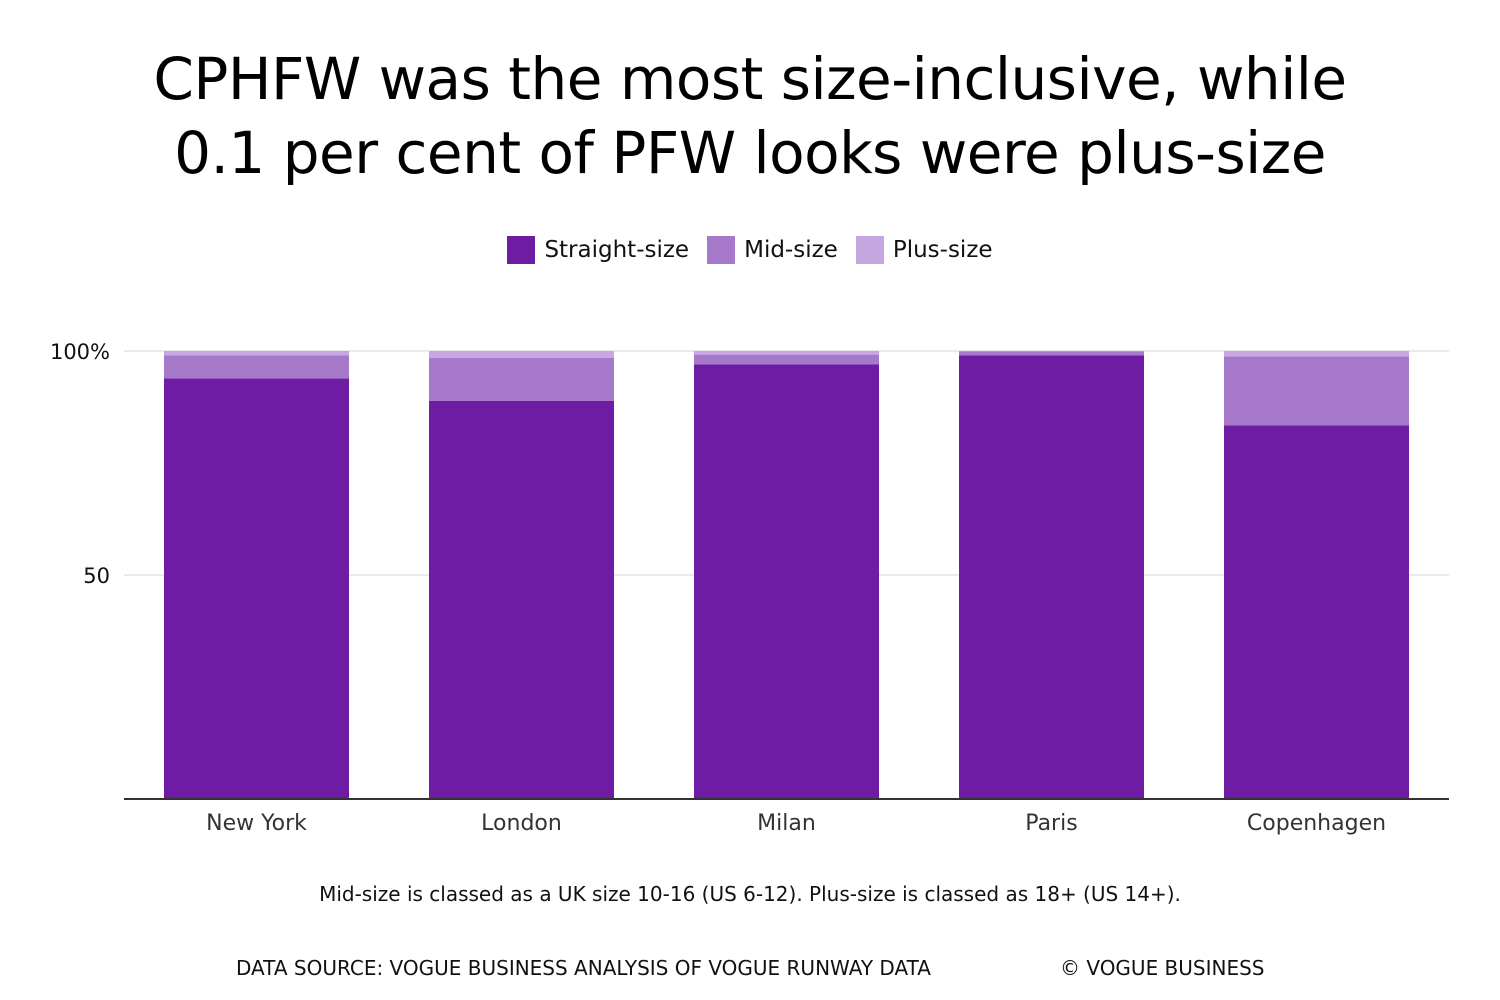 The image size is (1500, 1000). What do you see at coordinates (617, 250) in the screenshot?
I see `legend-label-straight-size: Straight-size` at bounding box center [617, 250].